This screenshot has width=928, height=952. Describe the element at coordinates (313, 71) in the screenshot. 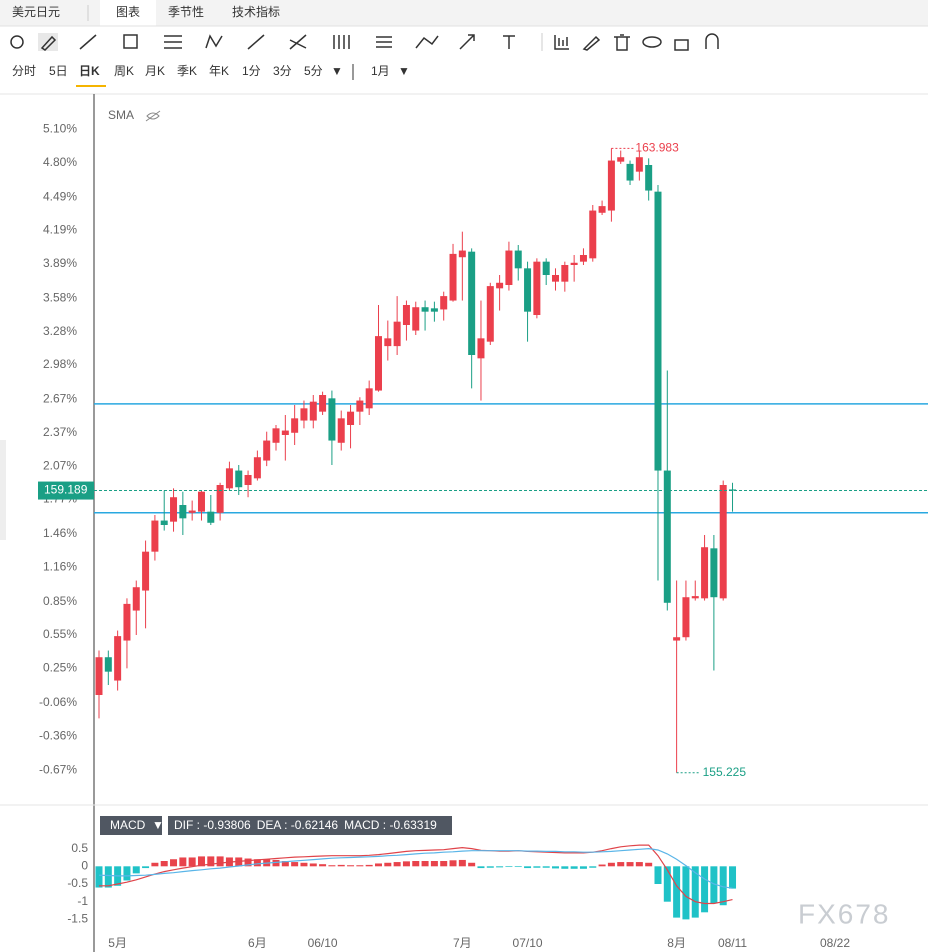

I see `period: 5分` at that location.